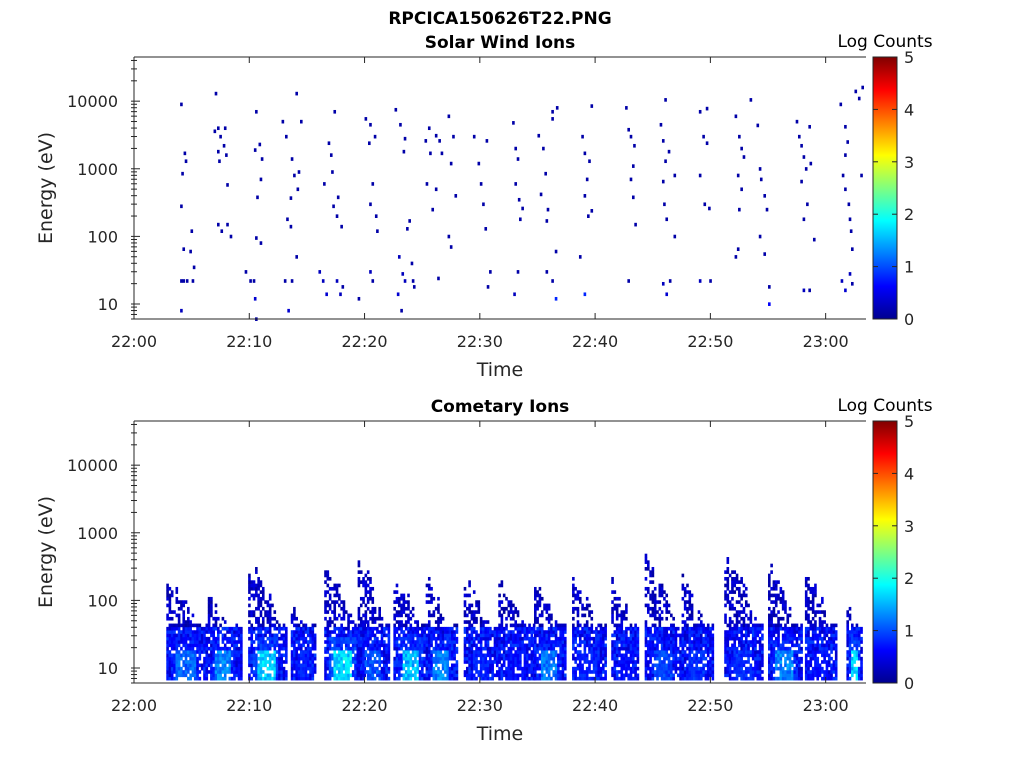  What do you see at coordinates (826, 341) in the screenshot?
I see `x-tick-label: 23:00` at bounding box center [826, 341].